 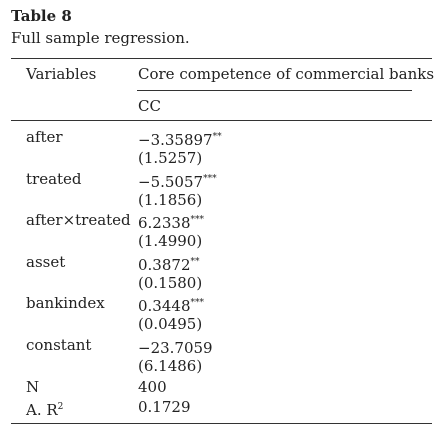 I want to click on table-row: asset 0.3872**, so click(x=222, y=263).